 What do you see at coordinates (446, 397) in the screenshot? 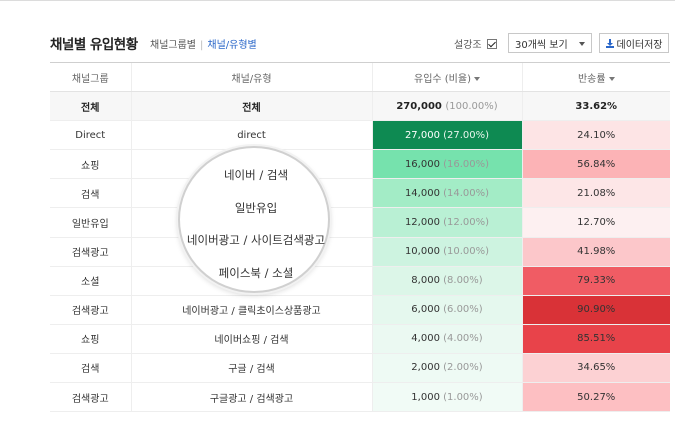
I see `cell-inflow: 1,000 (1.00%)` at bounding box center [446, 397].